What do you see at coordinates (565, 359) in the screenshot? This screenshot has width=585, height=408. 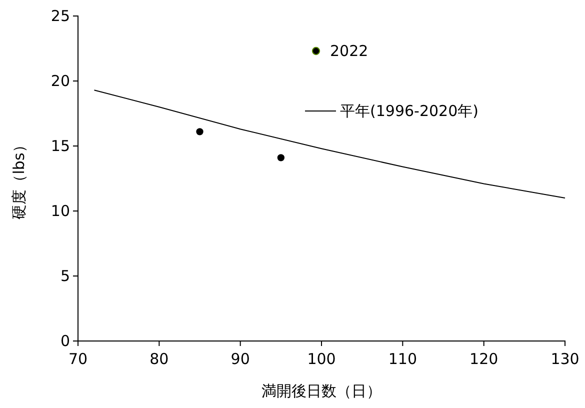 I see `x-tick-label: 130` at bounding box center [565, 359].